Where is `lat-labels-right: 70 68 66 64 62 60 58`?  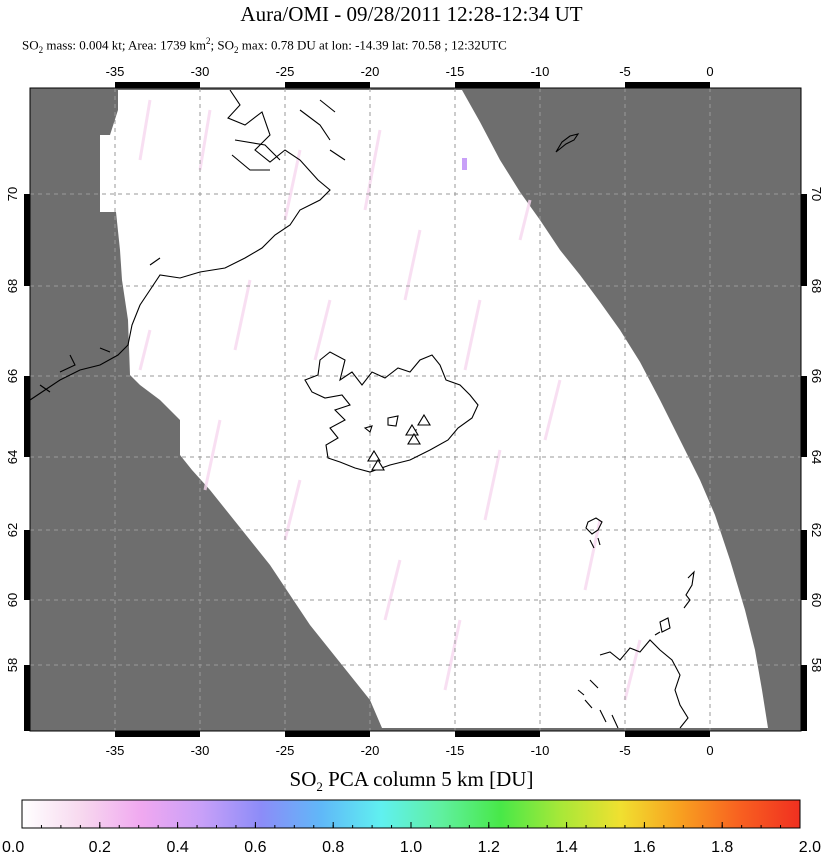 lat-labels-right: 70 68 66 64 62 60 58 is located at coordinates (816, 429).